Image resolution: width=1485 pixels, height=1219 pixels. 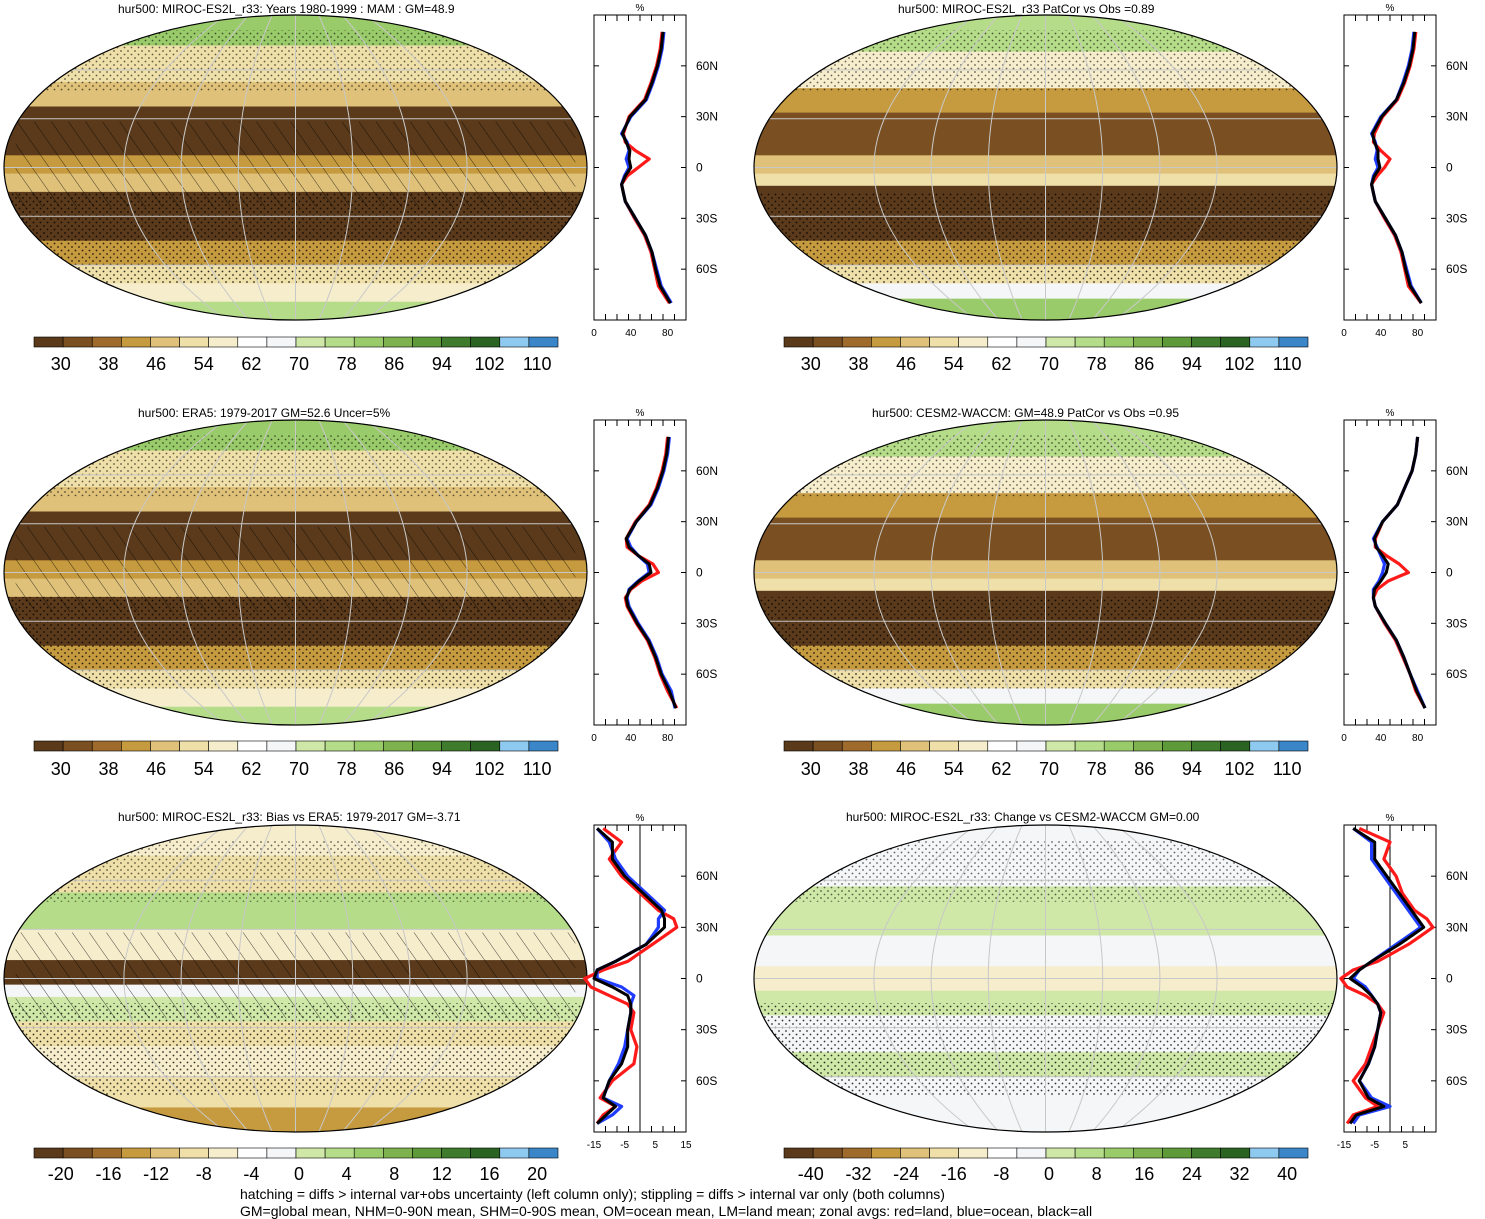 I want to click on zonal-profile-1: % 60N 30N 0 30S 60S 0 40 80, so click(x=654, y=171).